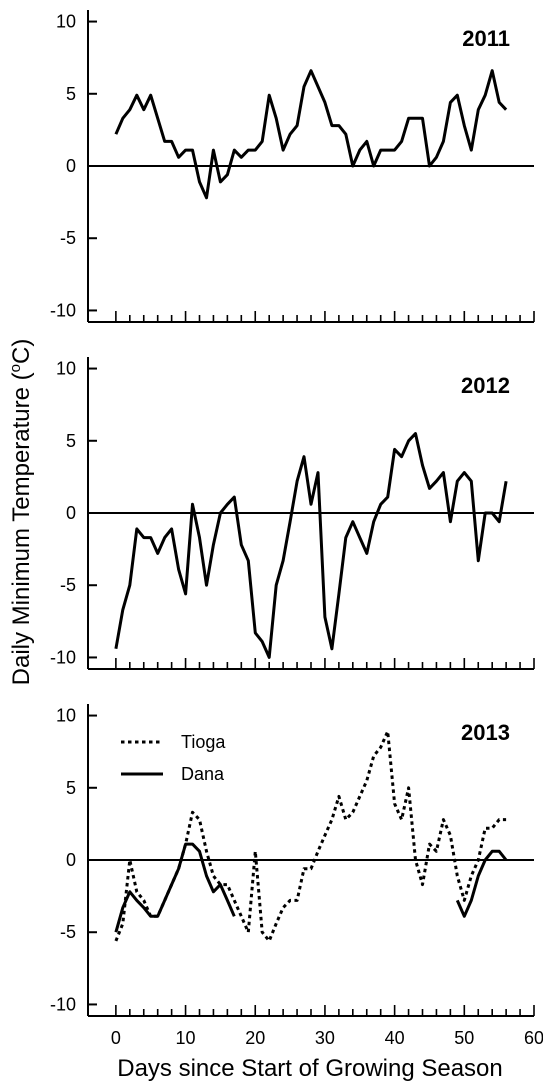 This screenshot has width=543, height=1090. What do you see at coordinates (325, 1038) in the screenshot?
I see `x-tick-label: 30` at bounding box center [325, 1038].